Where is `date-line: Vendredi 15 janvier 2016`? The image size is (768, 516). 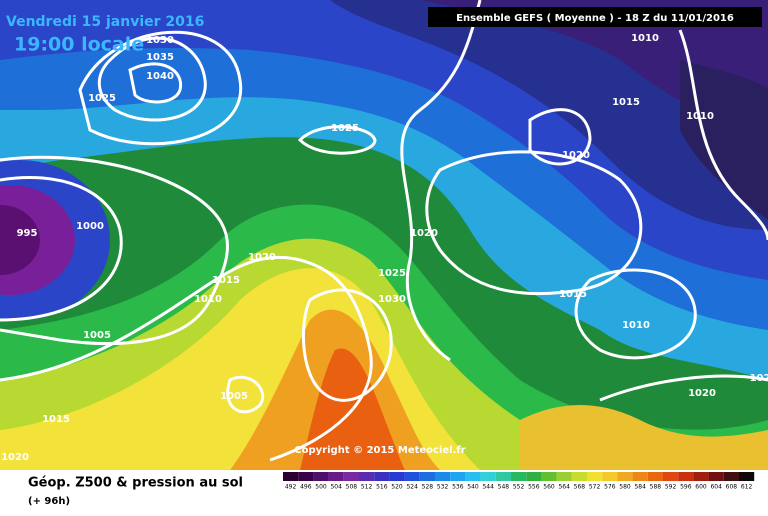
date-line: Vendredi 15 janvier 2016 is located at coordinates (105, 22).